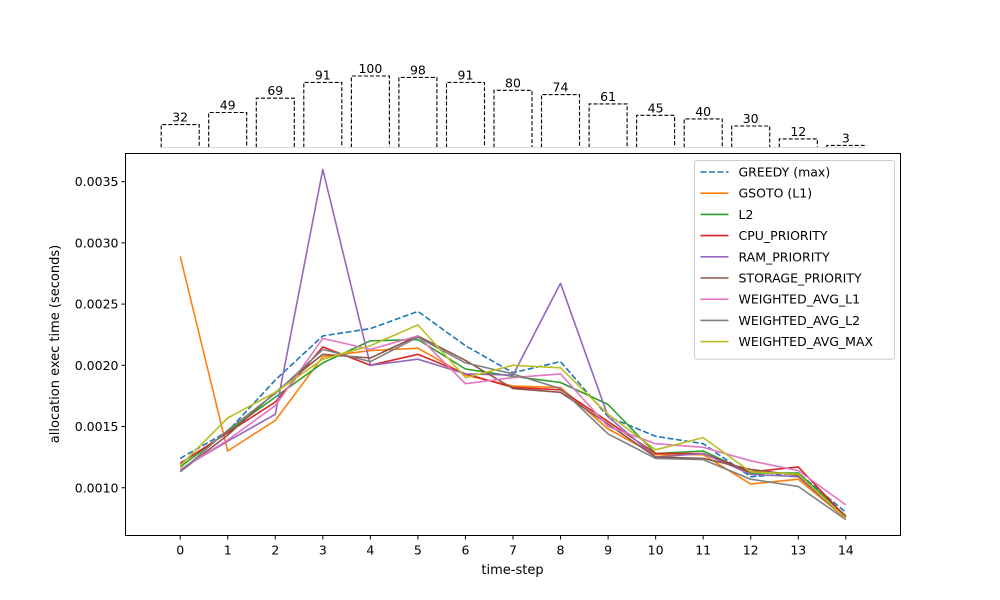  What do you see at coordinates (703, 550) in the screenshot?
I see `x-tick-label: 11` at bounding box center [703, 550].